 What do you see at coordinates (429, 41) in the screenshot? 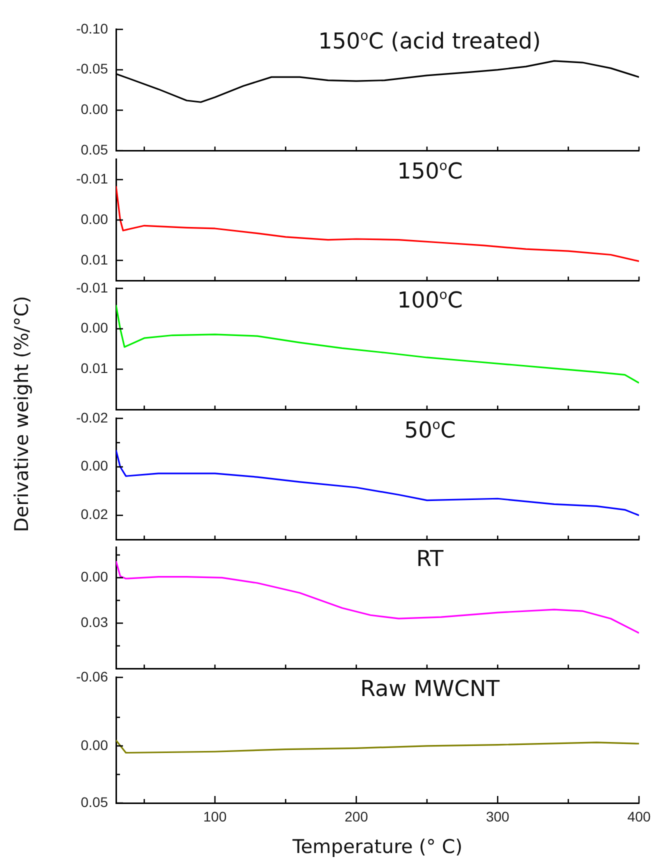
I see `chart-title: 150$^{o}$C (acid treated)` at bounding box center [429, 41].